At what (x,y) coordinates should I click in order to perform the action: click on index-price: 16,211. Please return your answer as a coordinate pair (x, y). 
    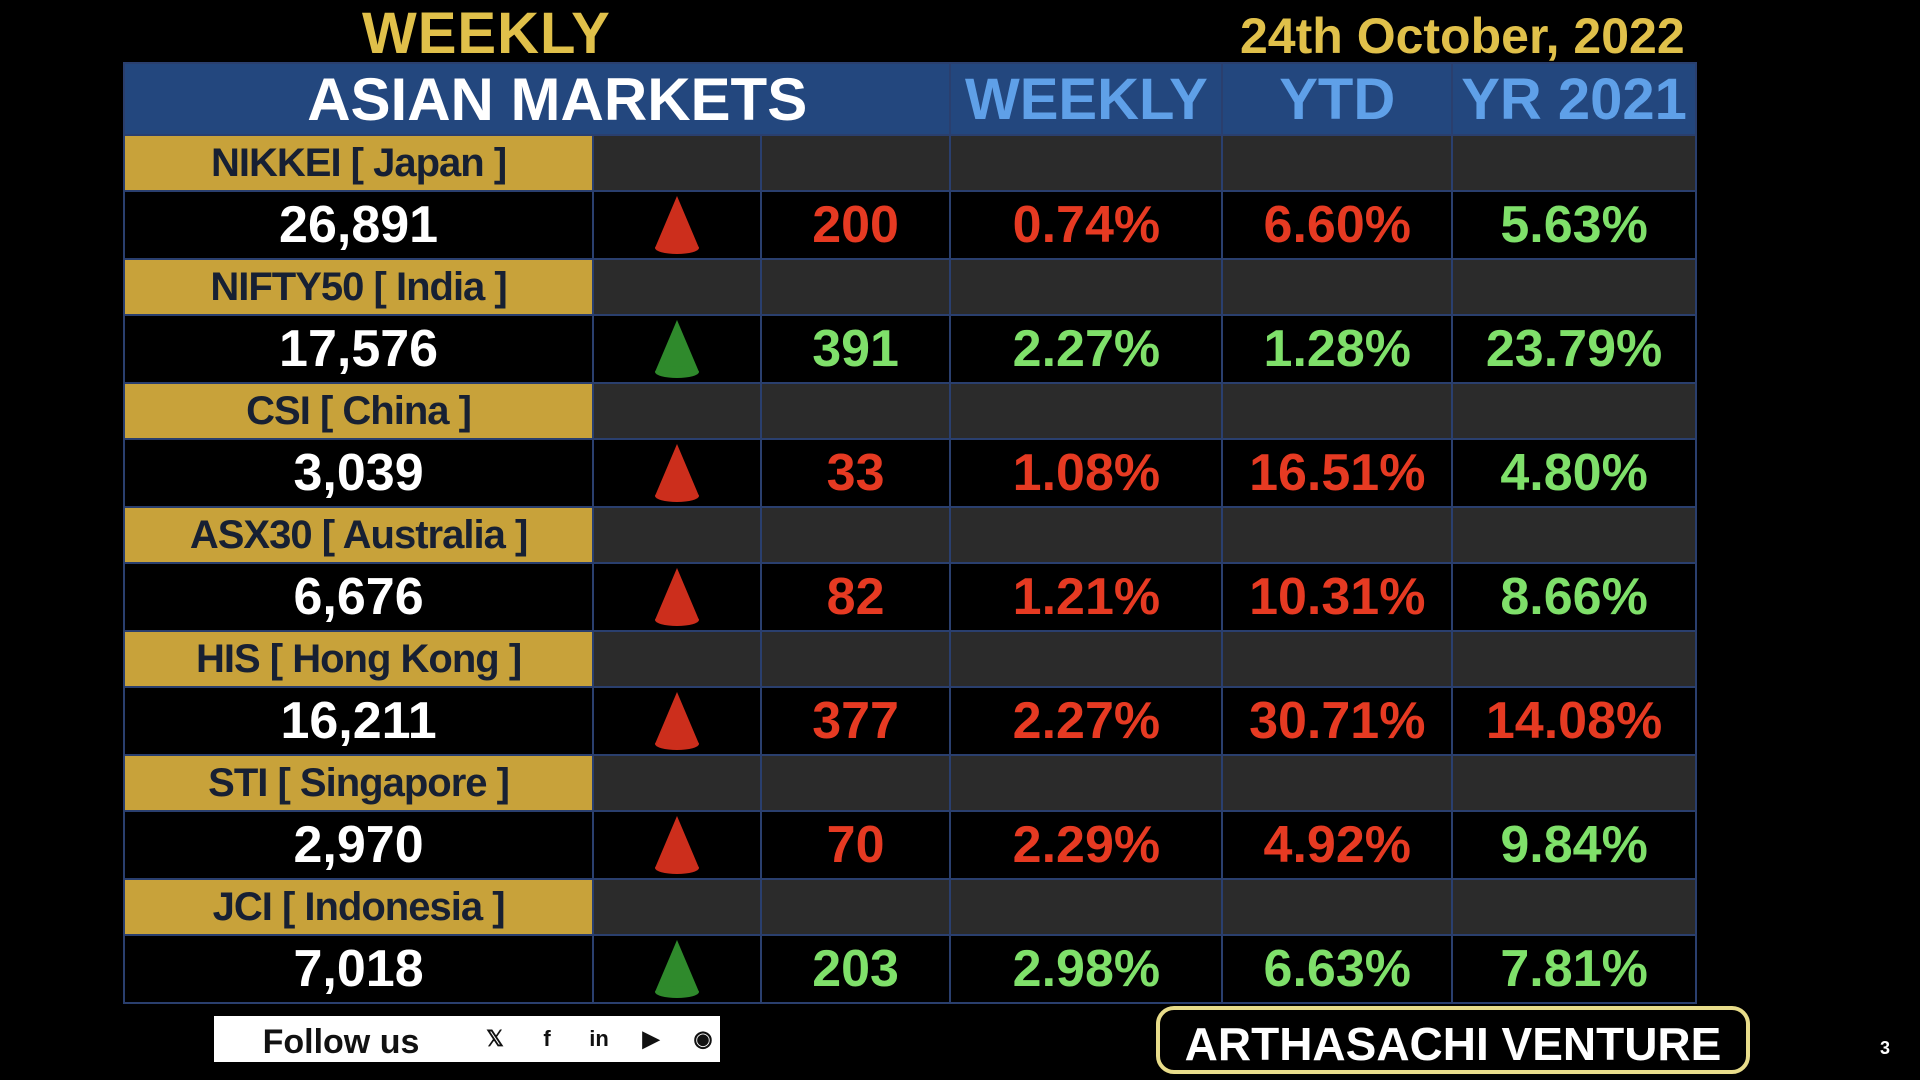
    Looking at the image, I should click on (358, 721).